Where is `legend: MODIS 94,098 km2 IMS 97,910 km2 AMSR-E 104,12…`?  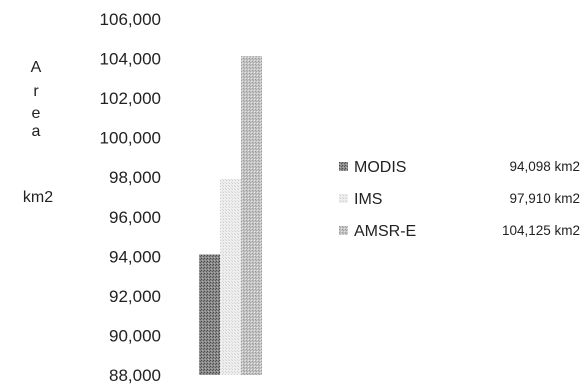 legend: MODIS 94,098 km2 IMS 97,910 km2 AMSR-E 104,12… is located at coordinates (459, 199).